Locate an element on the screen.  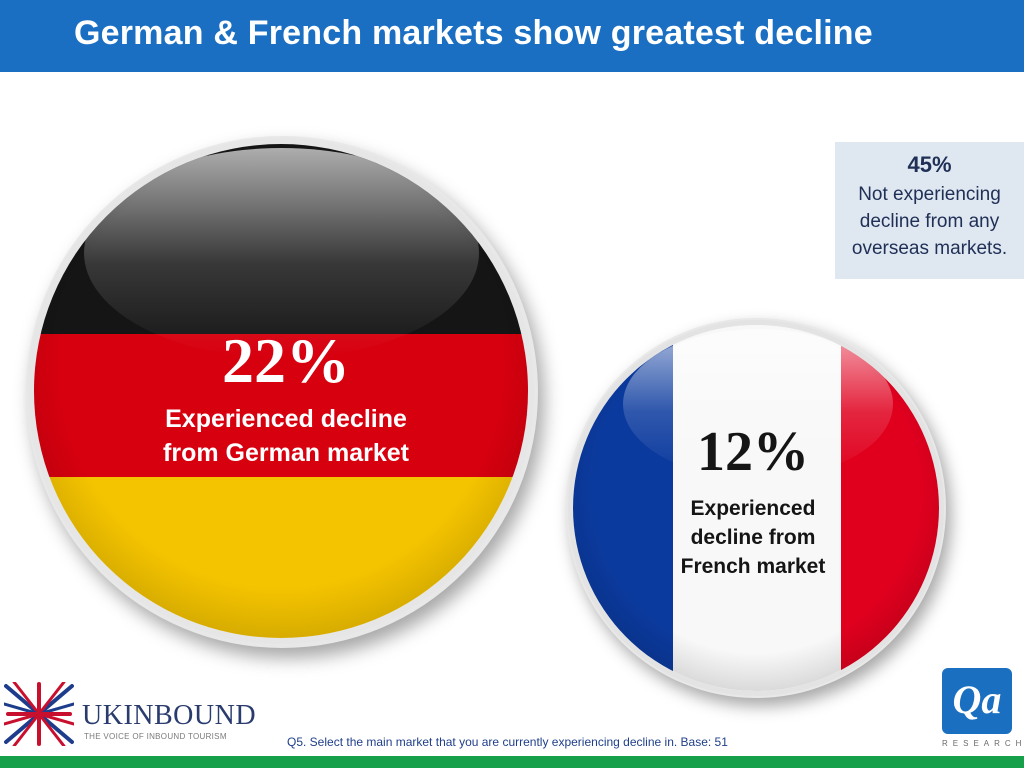
qa-research-label: RESEARCH is located at coordinates (983, 743).